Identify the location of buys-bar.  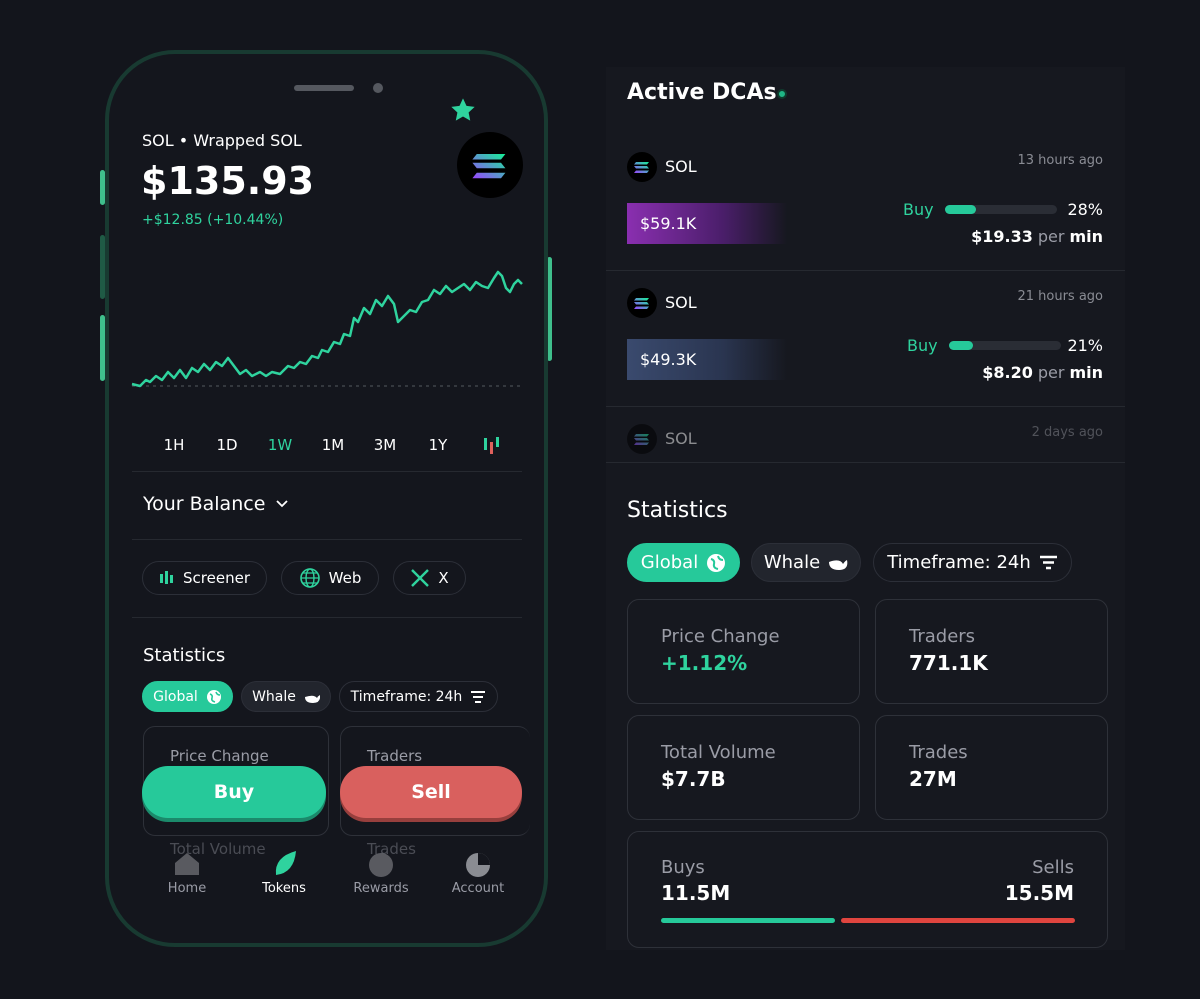
(748, 920).